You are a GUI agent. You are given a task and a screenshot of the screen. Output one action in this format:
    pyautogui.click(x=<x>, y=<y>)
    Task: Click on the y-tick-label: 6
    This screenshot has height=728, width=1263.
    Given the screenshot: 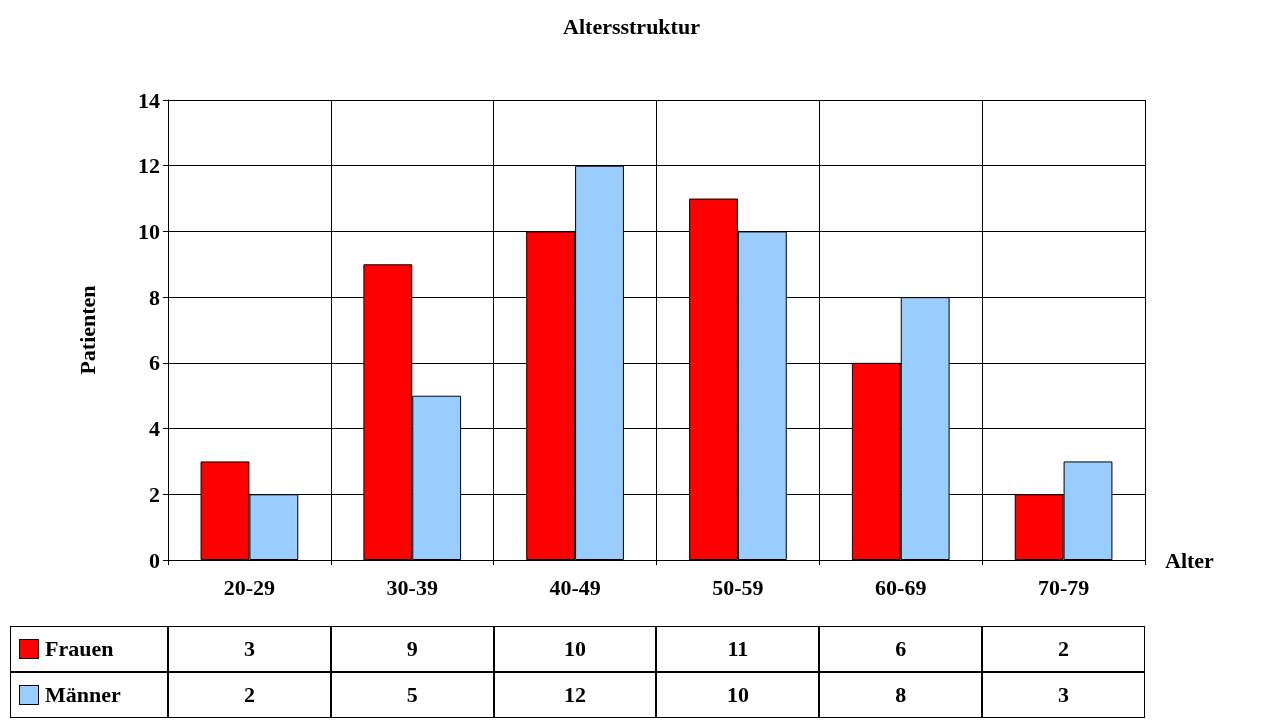 What is the action you would take?
    pyautogui.click(x=154, y=363)
    